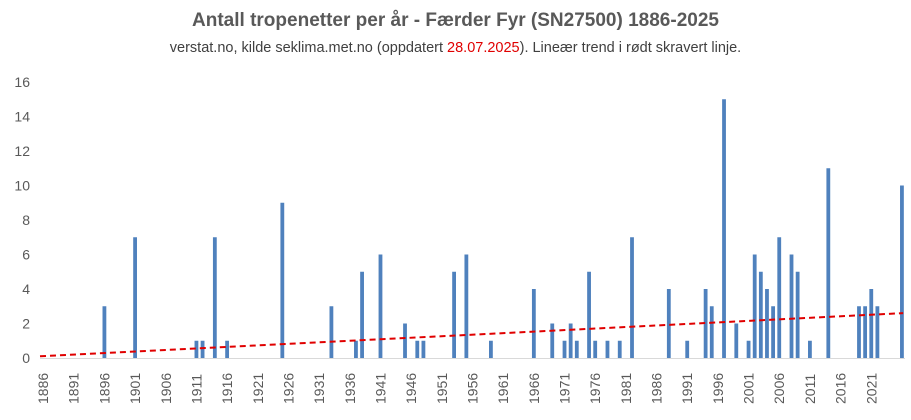 Image resolution: width=911 pixels, height=420 pixels. Describe the element at coordinates (288, 388) in the screenshot. I see `x-tick-label: 1926` at that location.